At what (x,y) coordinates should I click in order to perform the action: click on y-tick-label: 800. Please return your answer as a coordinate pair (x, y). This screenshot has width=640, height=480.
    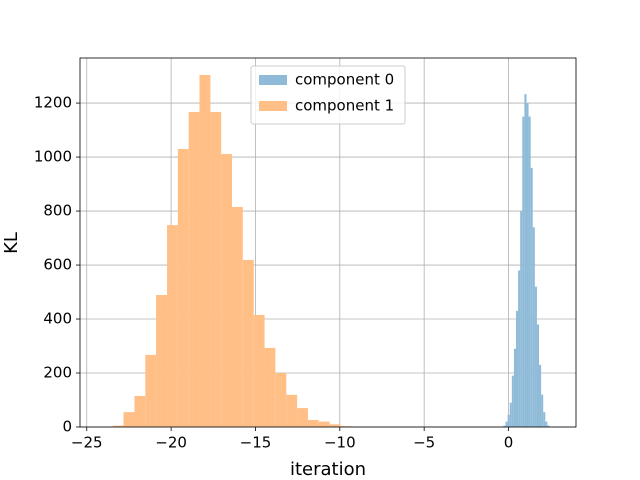
    Looking at the image, I should click on (57, 211).